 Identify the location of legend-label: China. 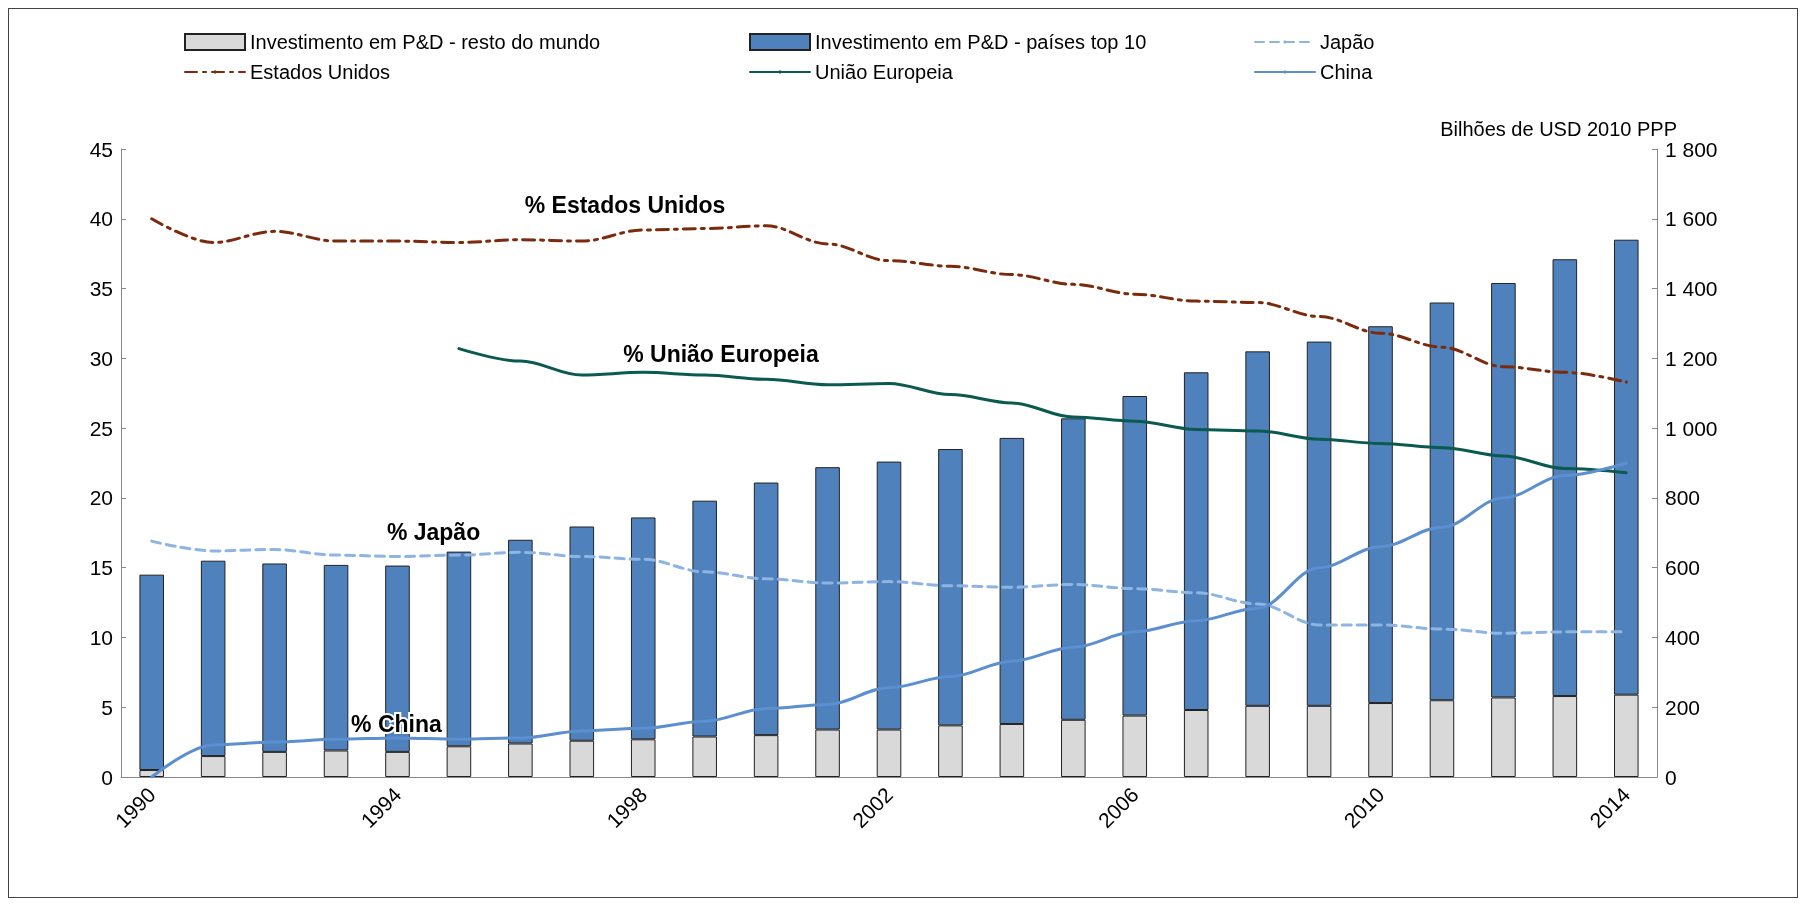
(1347, 72).